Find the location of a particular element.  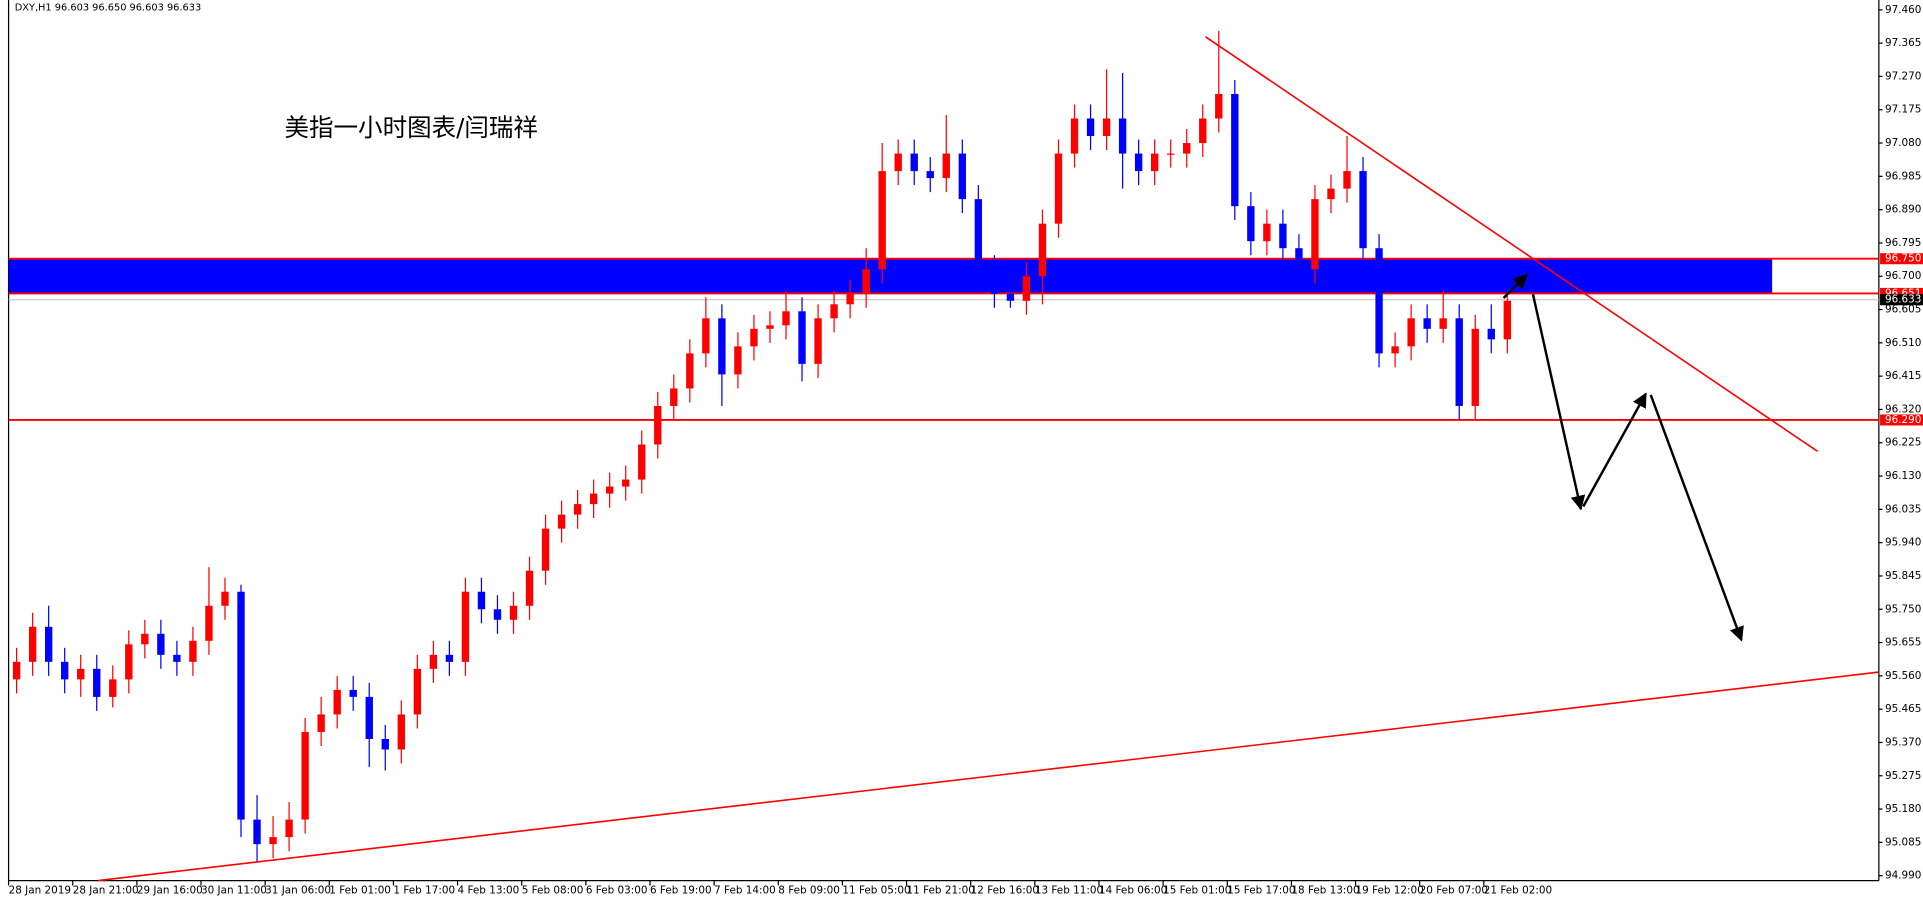

y-tick-label: 96.510 is located at coordinates (1903, 343).